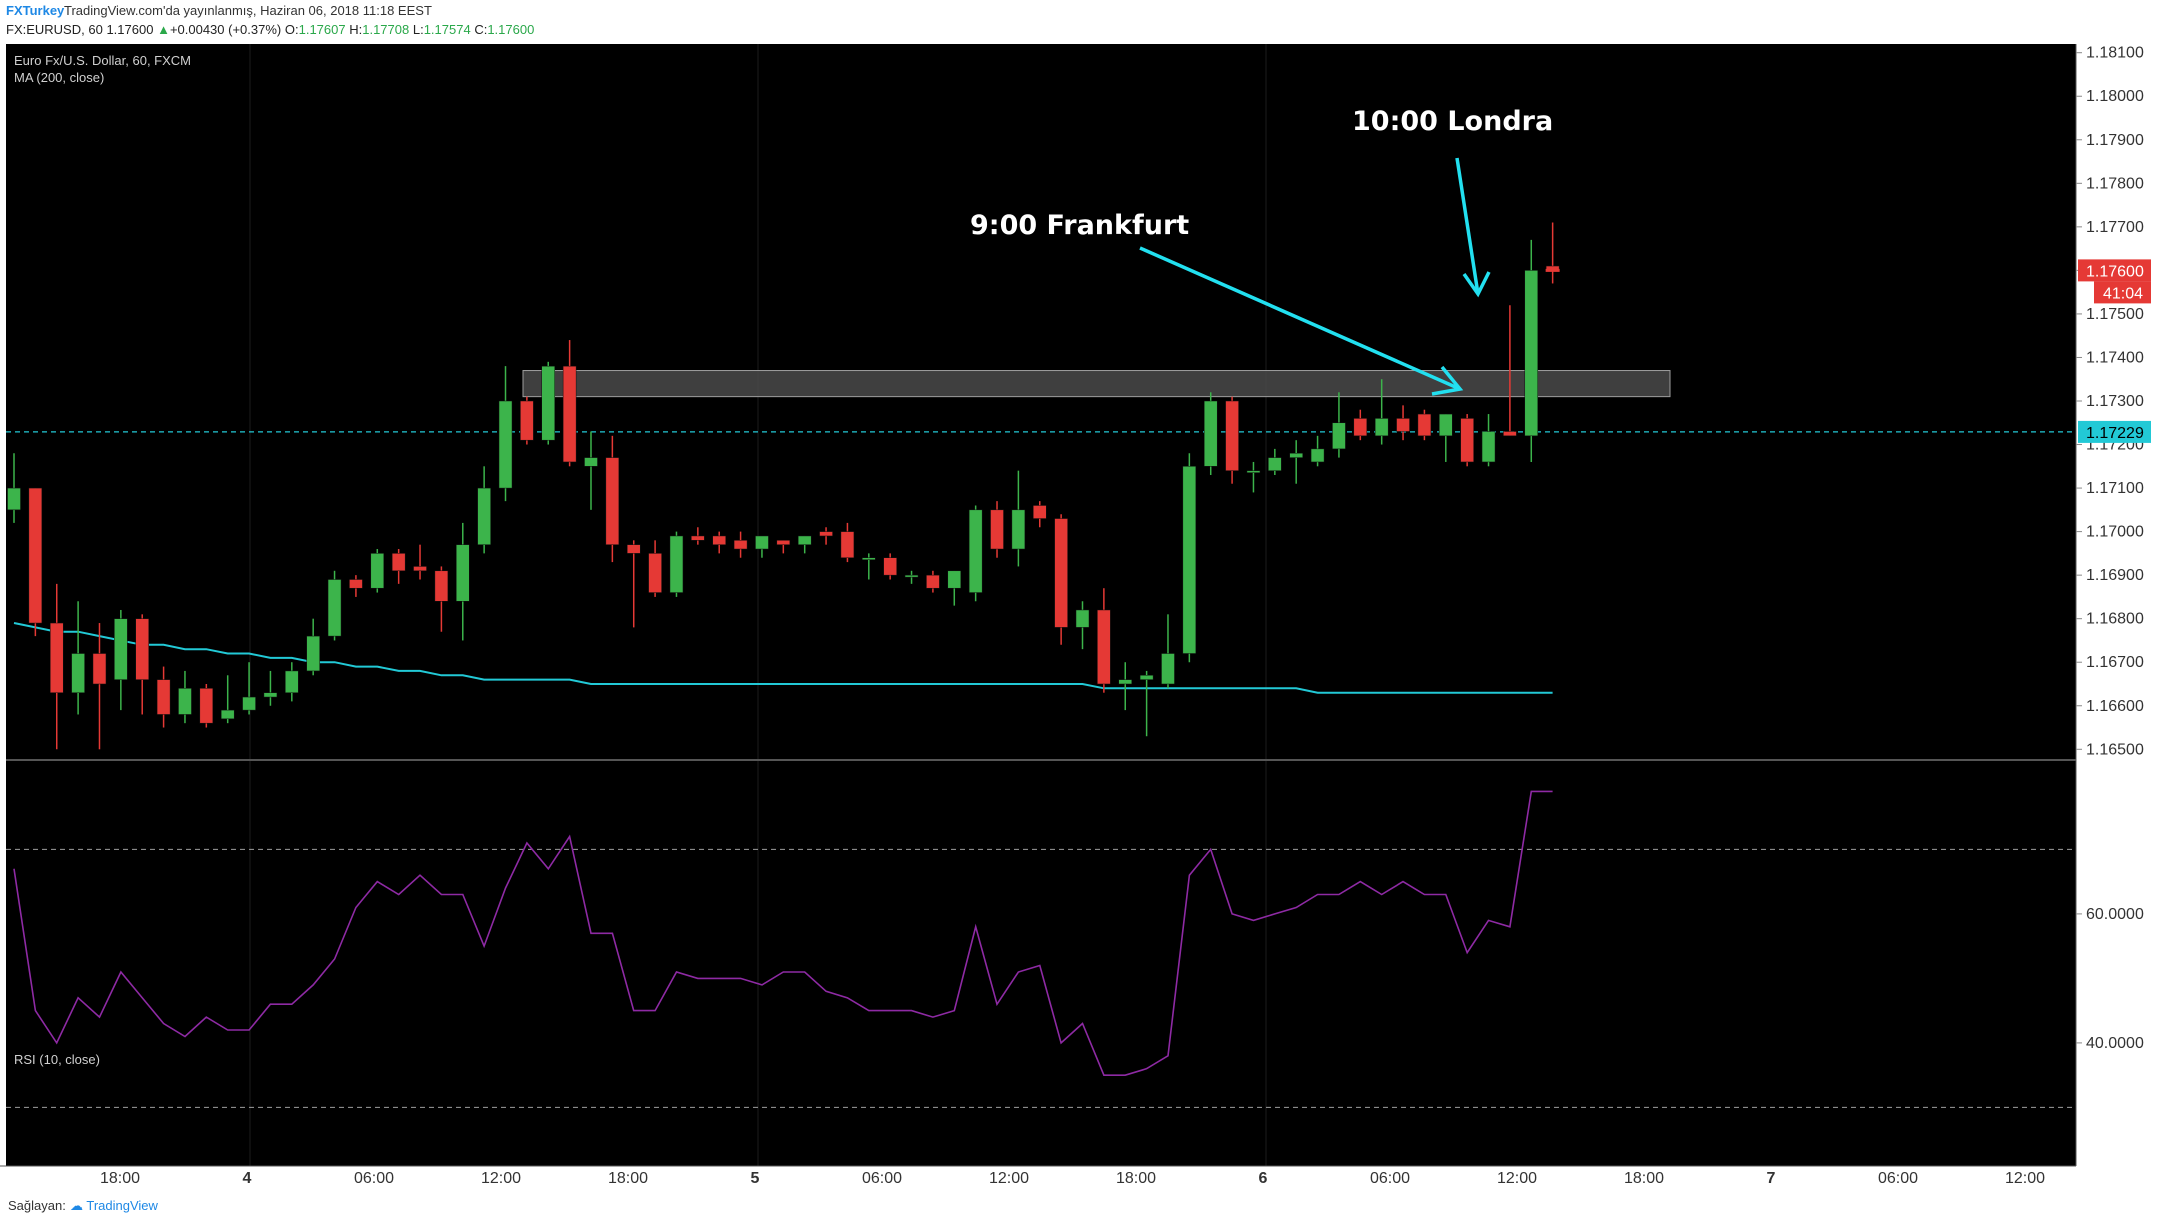 This screenshot has width=2157, height=1224. What do you see at coordinates (247, 1178) in the screenshot?
I see `time-tick-label: 4` at bounding box center [247, 1178].